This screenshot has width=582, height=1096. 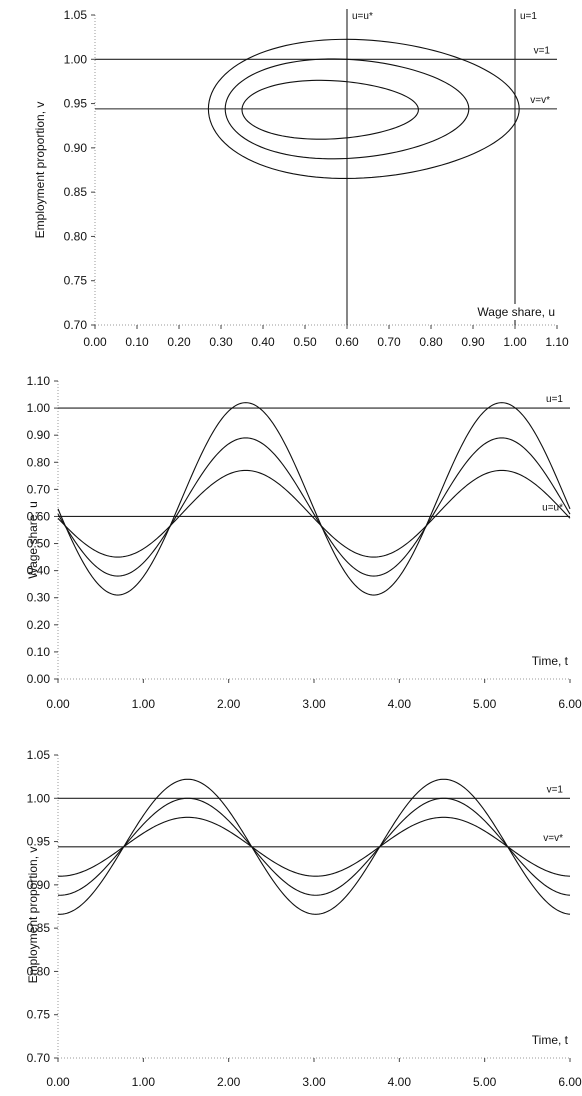 I want to click on x-tick-label: 1.10, so click(x=557, y=342).